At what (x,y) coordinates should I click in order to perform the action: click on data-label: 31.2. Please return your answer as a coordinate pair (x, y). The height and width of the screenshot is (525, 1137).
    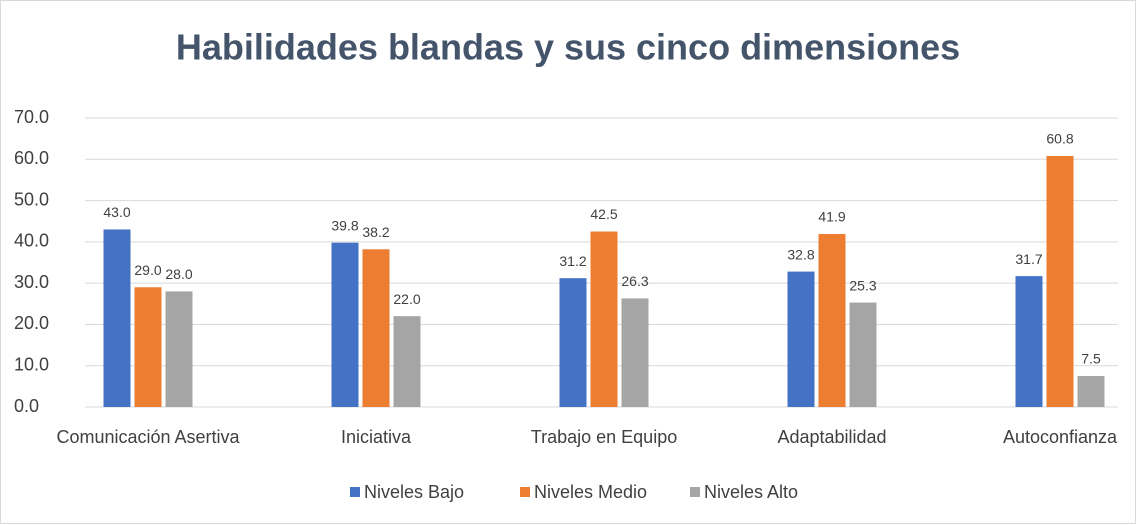
    Looking at the image, I should click on (572, 261).